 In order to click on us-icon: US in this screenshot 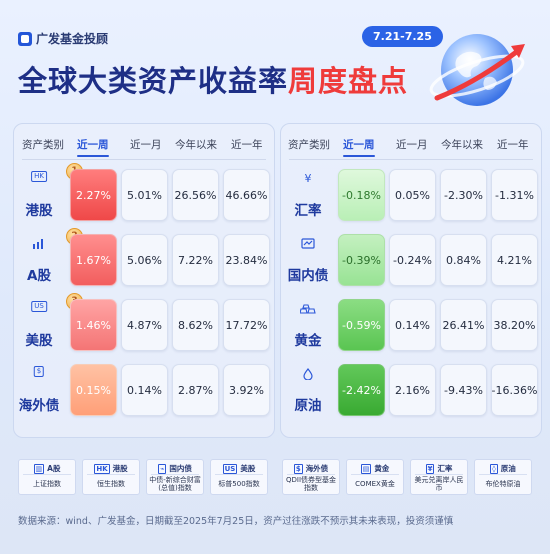, I will do `click(39, 306)`.